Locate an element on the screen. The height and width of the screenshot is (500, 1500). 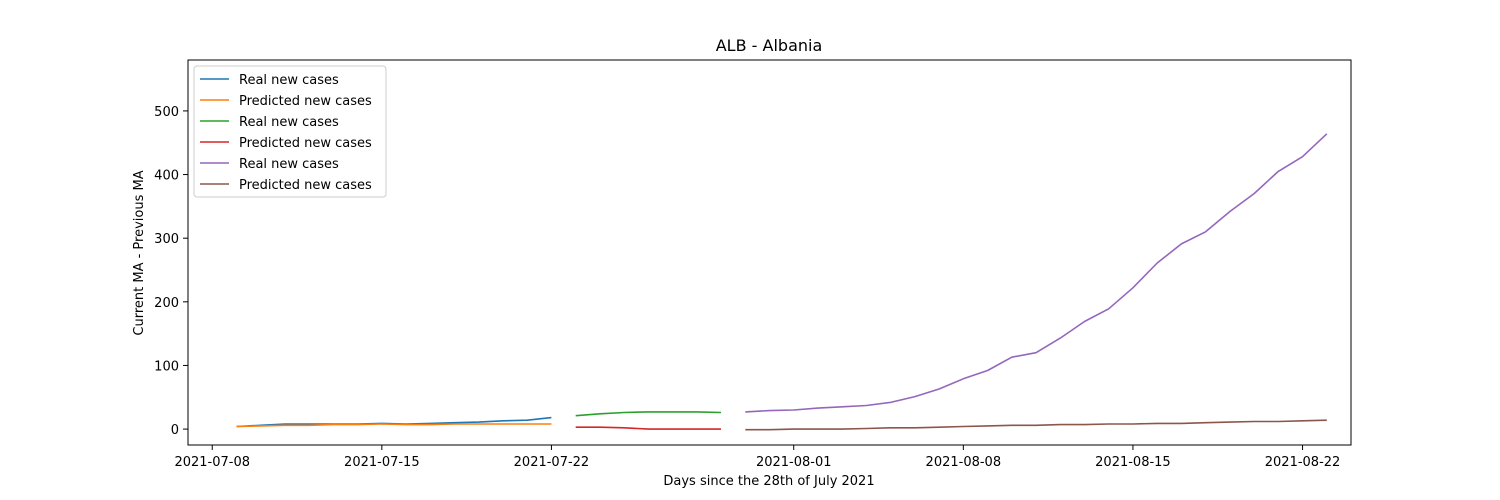
y-tick-label: 500 is located at coordinates (166, 112).